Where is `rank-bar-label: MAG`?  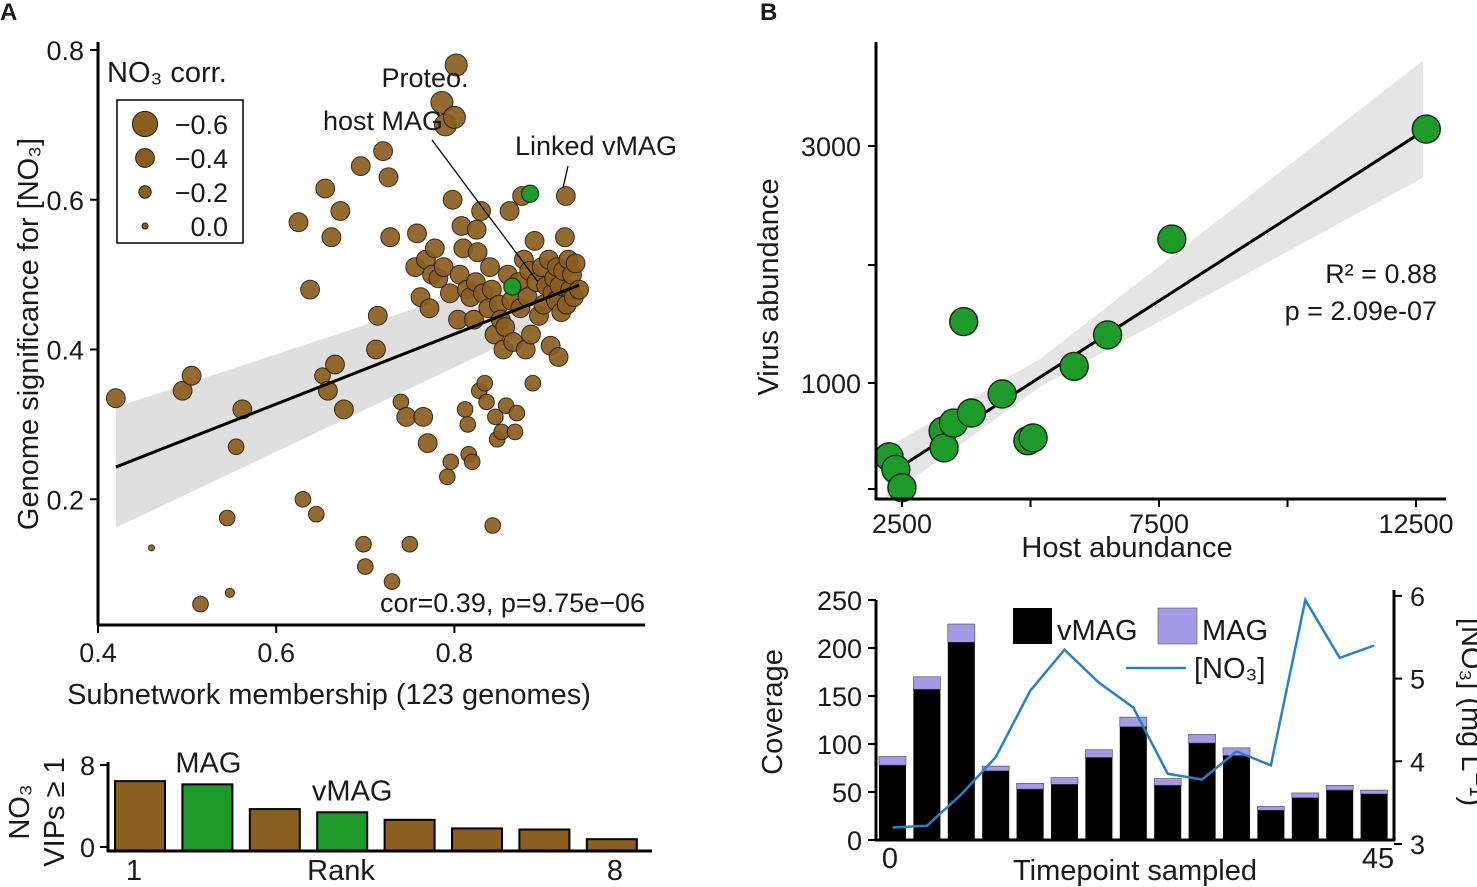
rank-bar-label: MAG is located at coordinates (208, 763).